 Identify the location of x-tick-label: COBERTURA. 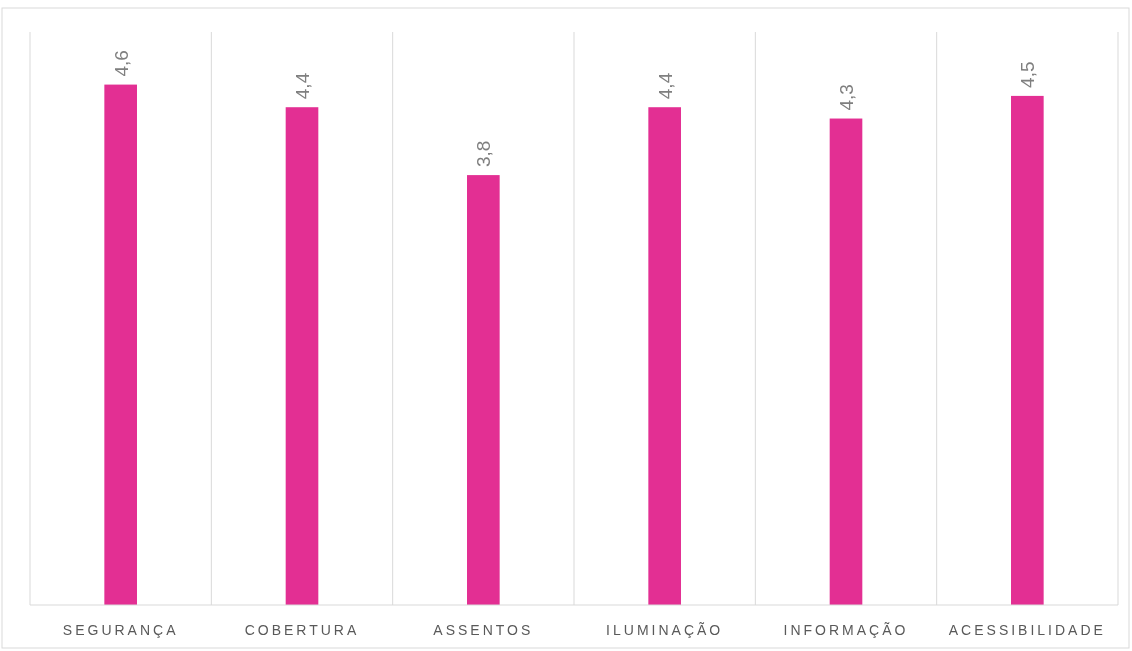
(302, 629).